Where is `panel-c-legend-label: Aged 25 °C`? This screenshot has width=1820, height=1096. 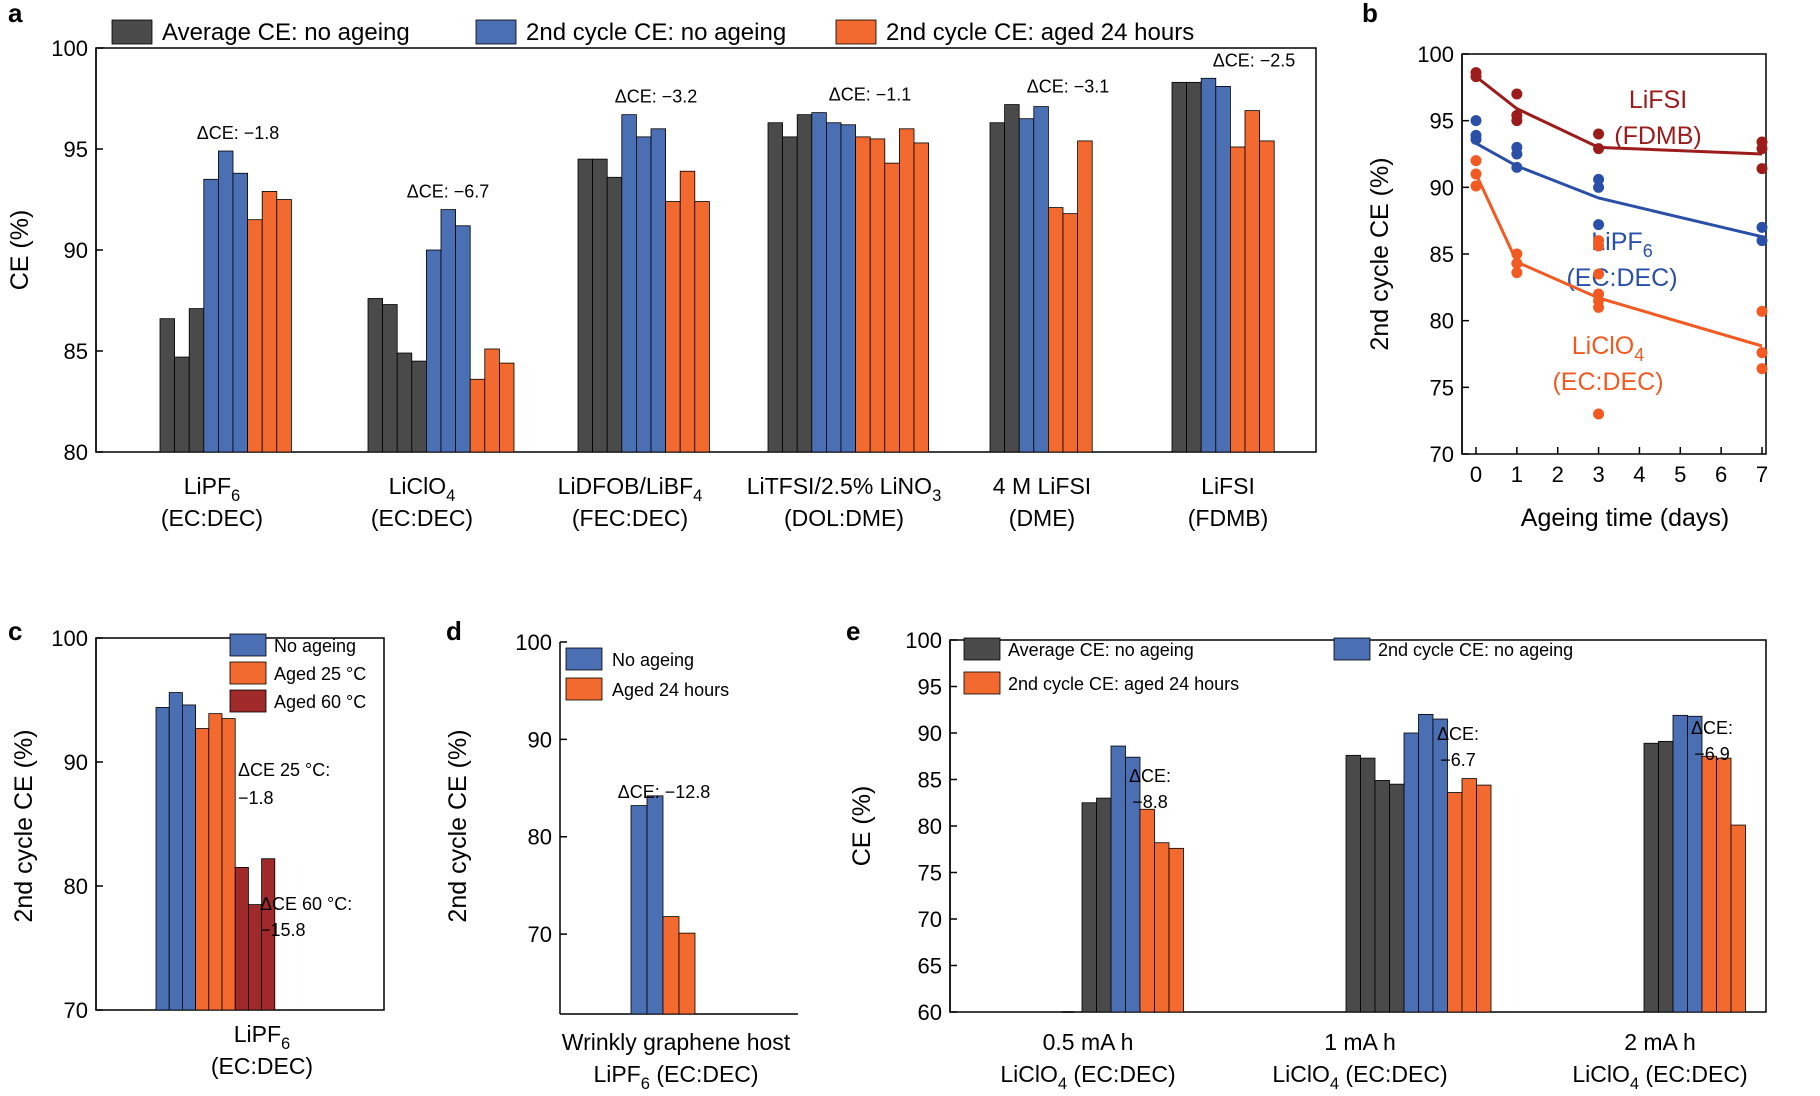
panel-c-legend-label: Aged 25 °C is located at coordinates (320, 674).